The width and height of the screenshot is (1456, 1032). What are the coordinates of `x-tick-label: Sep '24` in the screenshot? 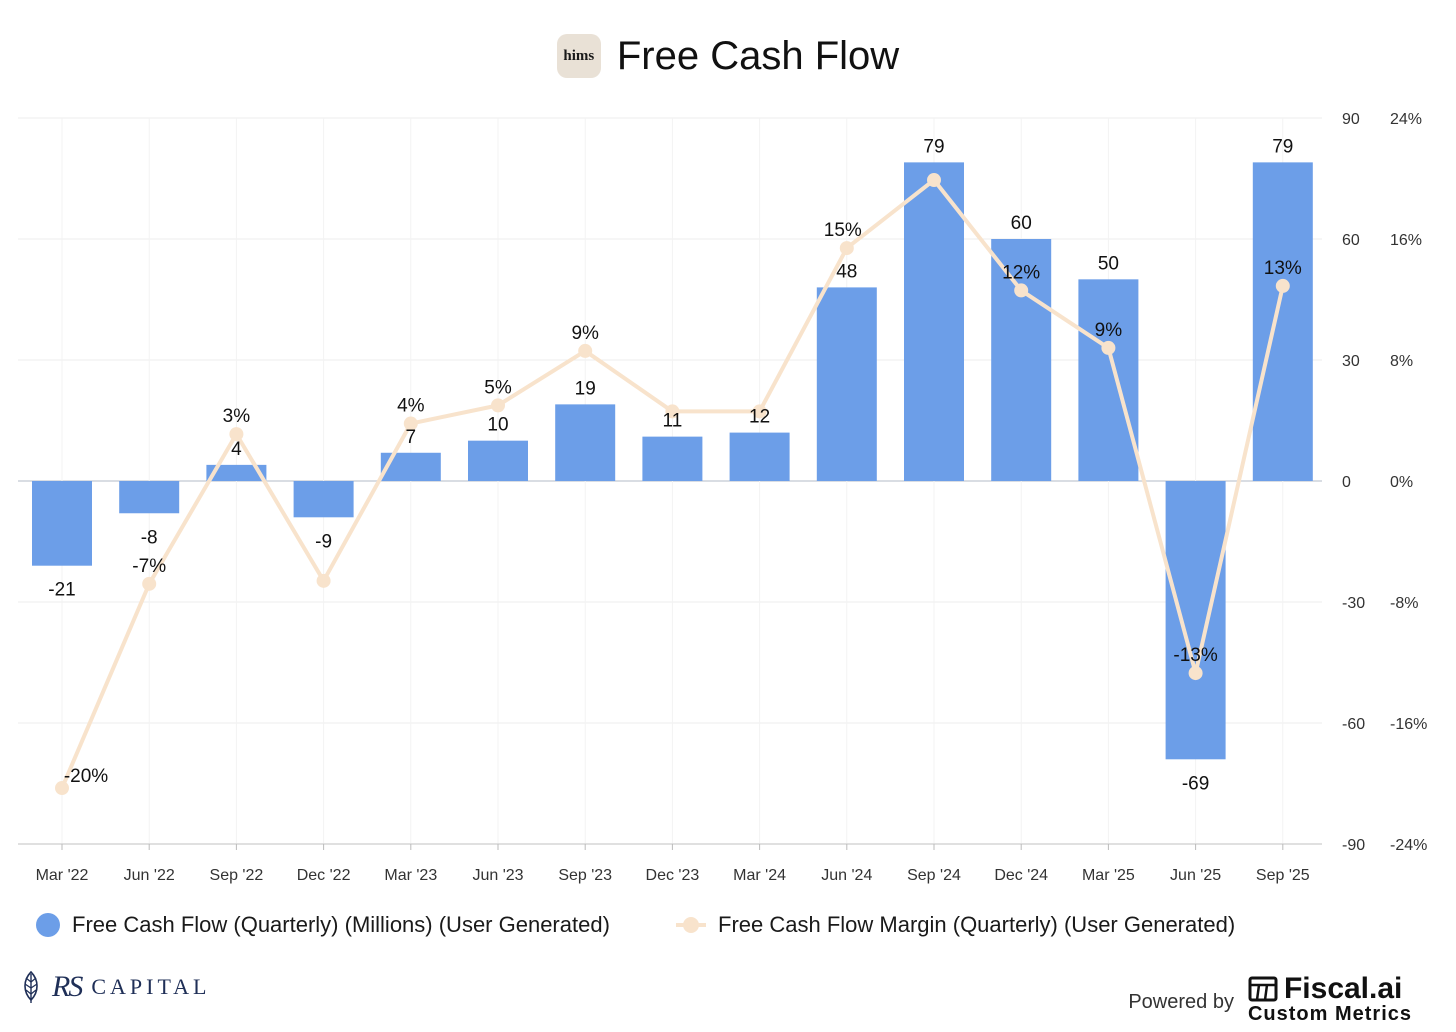 It's located at (934, 875).